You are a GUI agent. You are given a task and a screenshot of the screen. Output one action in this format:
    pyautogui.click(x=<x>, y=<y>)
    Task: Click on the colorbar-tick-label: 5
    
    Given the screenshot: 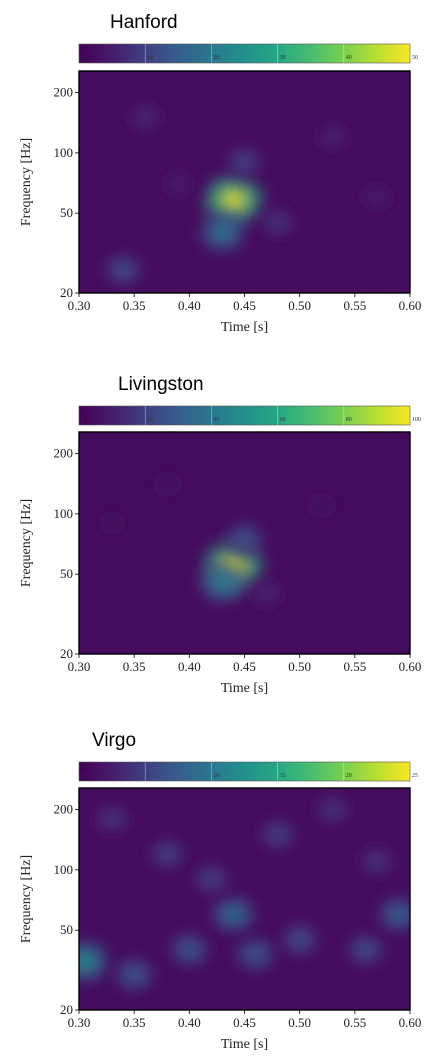 What is the action you would take?
    pyautogui.click(x=148, y=776)
    